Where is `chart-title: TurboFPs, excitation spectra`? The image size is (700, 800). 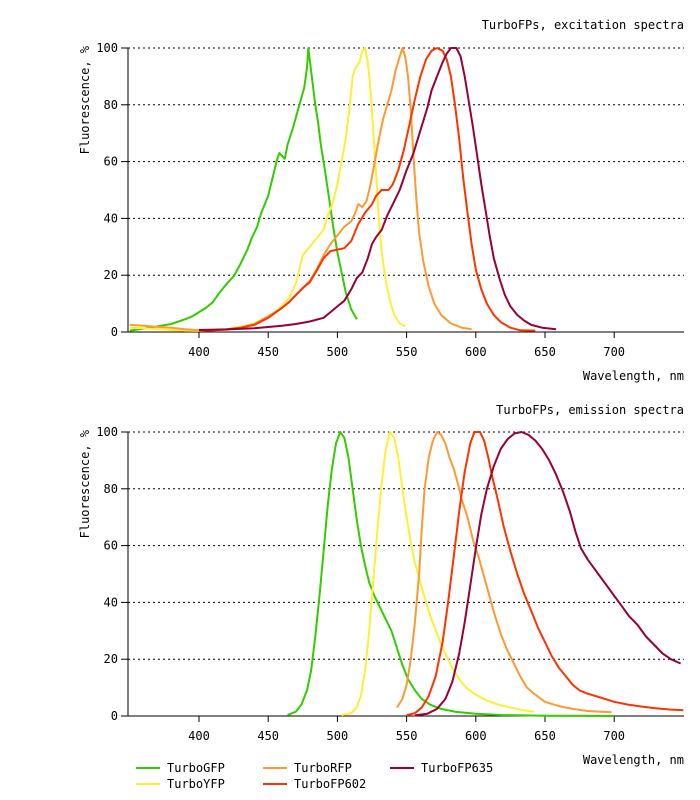 chart-title: TurboFPs, excitation spectra is located at coordinates (583, 25).